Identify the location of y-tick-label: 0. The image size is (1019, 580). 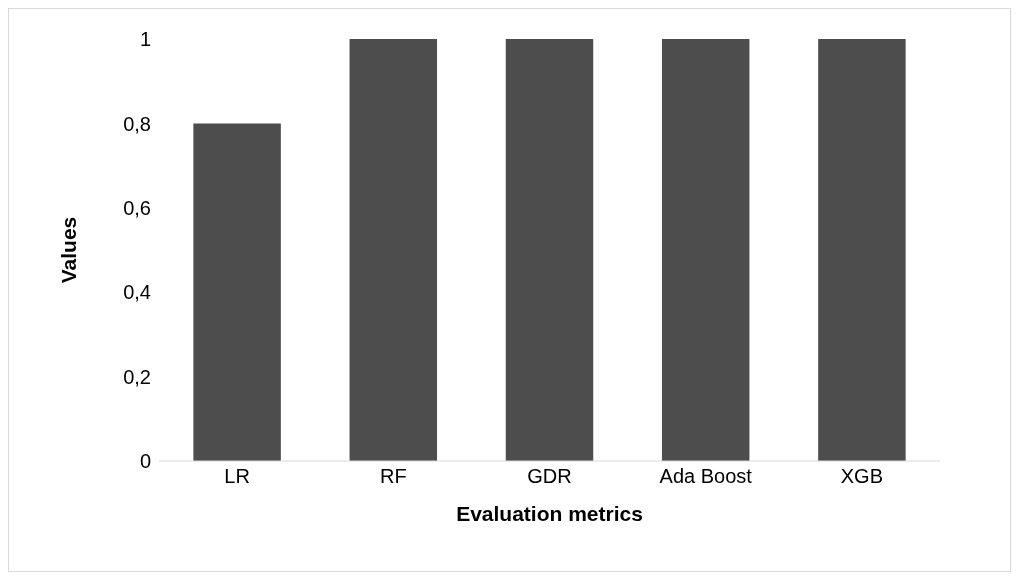
(145, 461).